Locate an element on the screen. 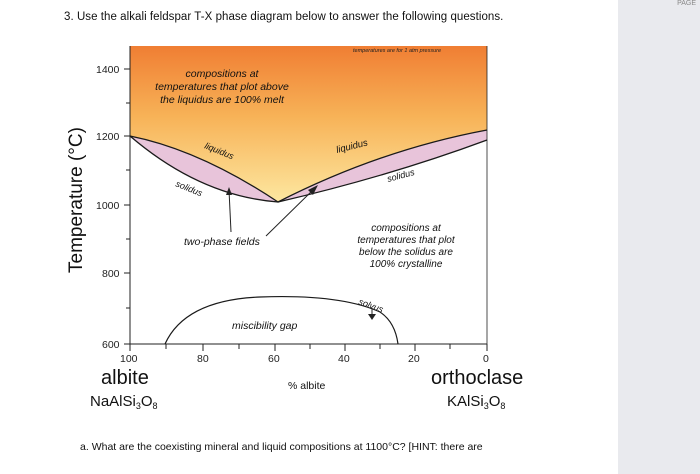 The height and width of the screenshot is (474, 700). y-tick-1000: 1000 is located at coordinates (108, 206).